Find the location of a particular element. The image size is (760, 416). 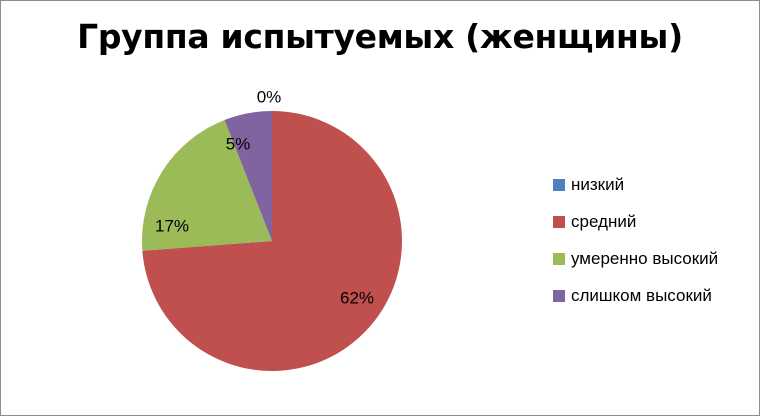

legend-item-medium: средний is located at coordinates (653, 226).